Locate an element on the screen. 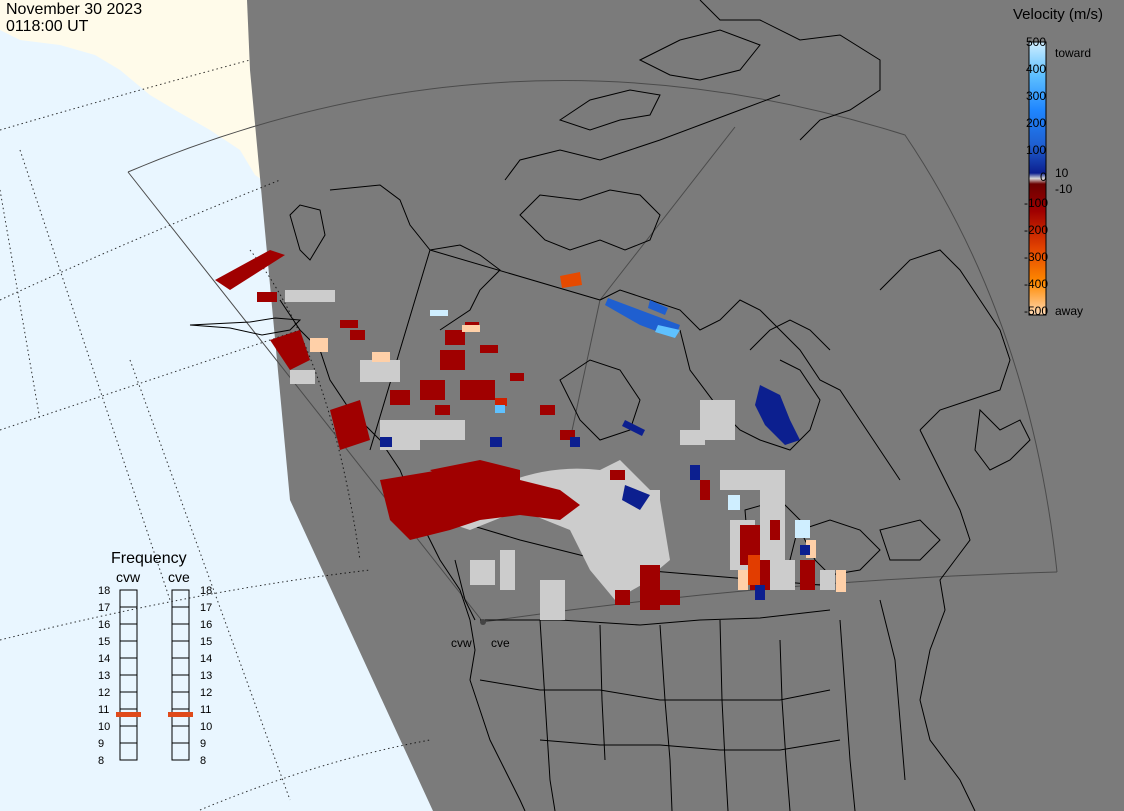 Image resolution: width=1124 pixels, height=811 pixels. frequency-tick-left: 17 is located at coordinates (104, 608).